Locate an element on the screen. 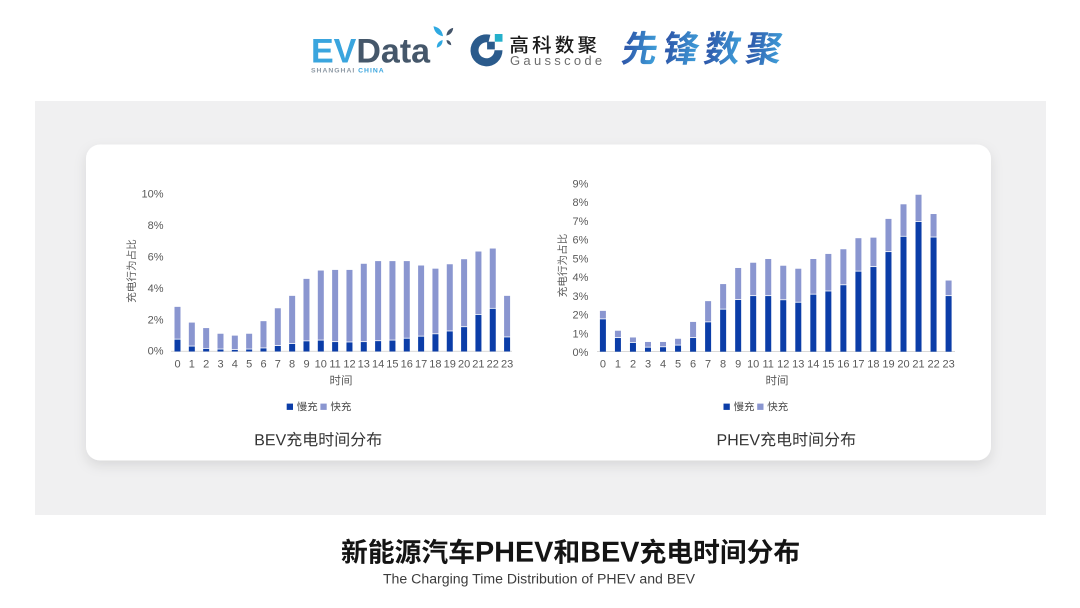  svg-text: SHANGHAI CHINA is located at coordinates (348, 71).